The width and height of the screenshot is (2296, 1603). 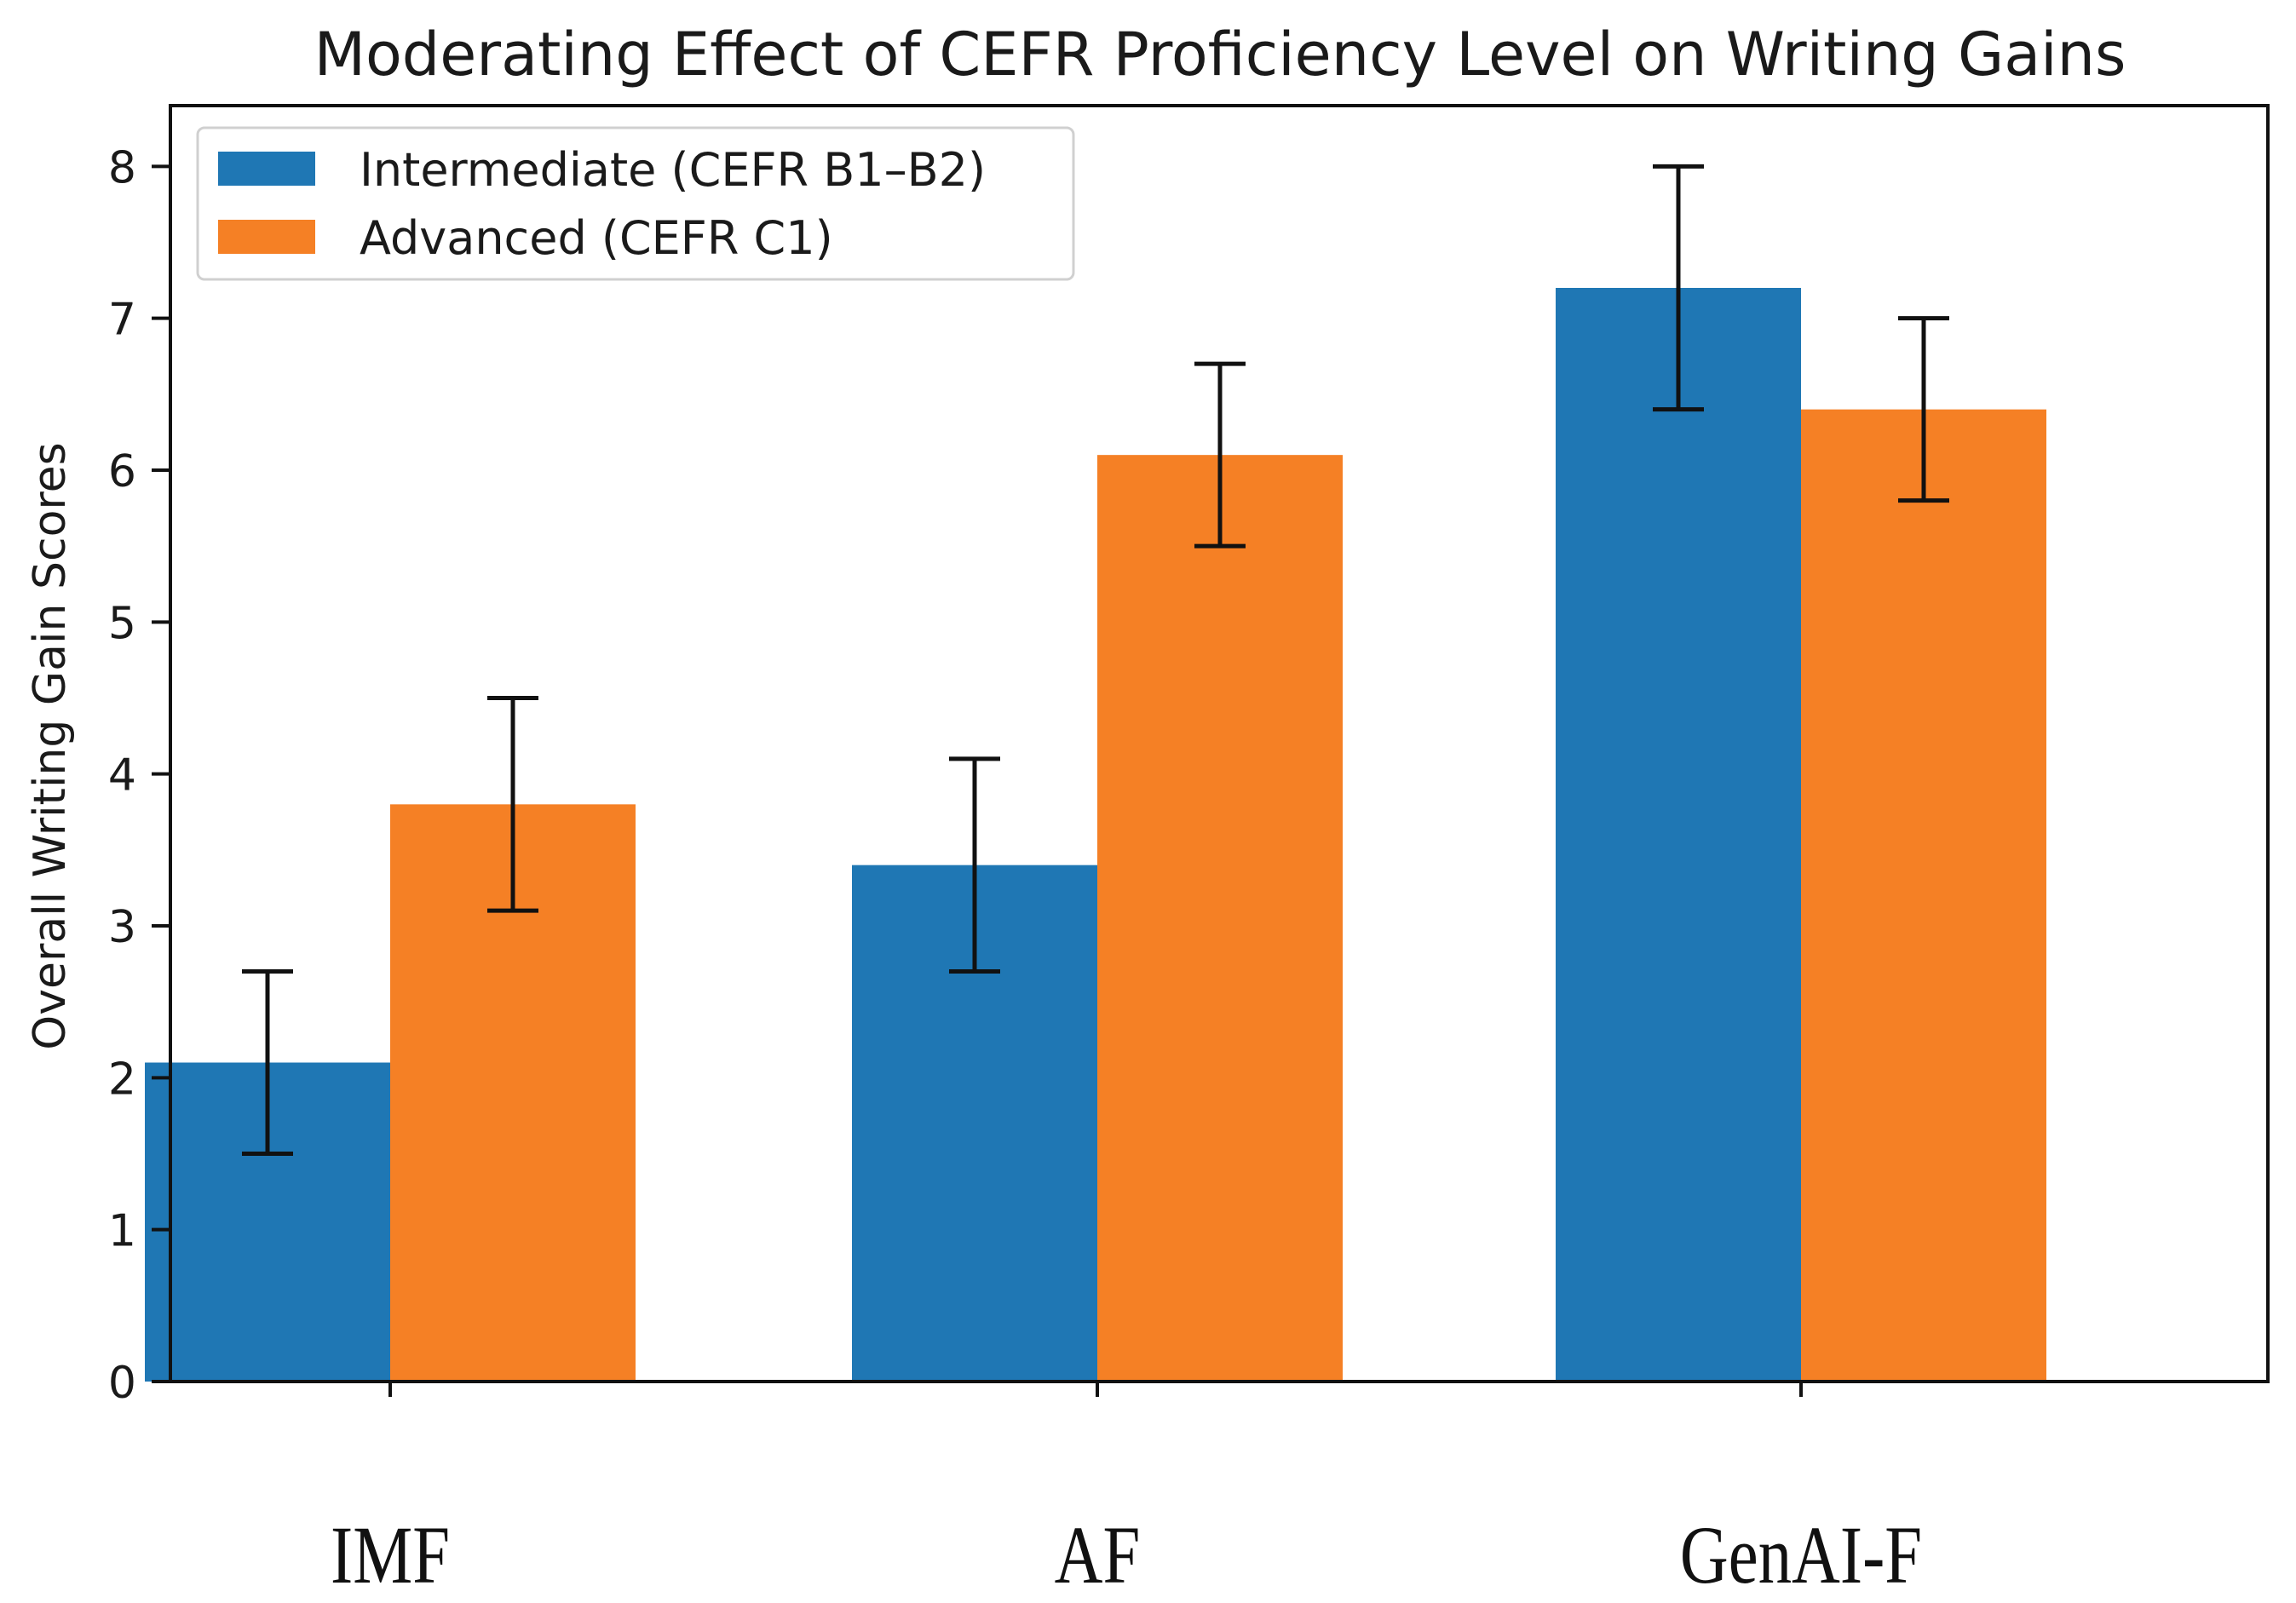 I want to click on y-tick-4: 4, so click(x=139, y=776).